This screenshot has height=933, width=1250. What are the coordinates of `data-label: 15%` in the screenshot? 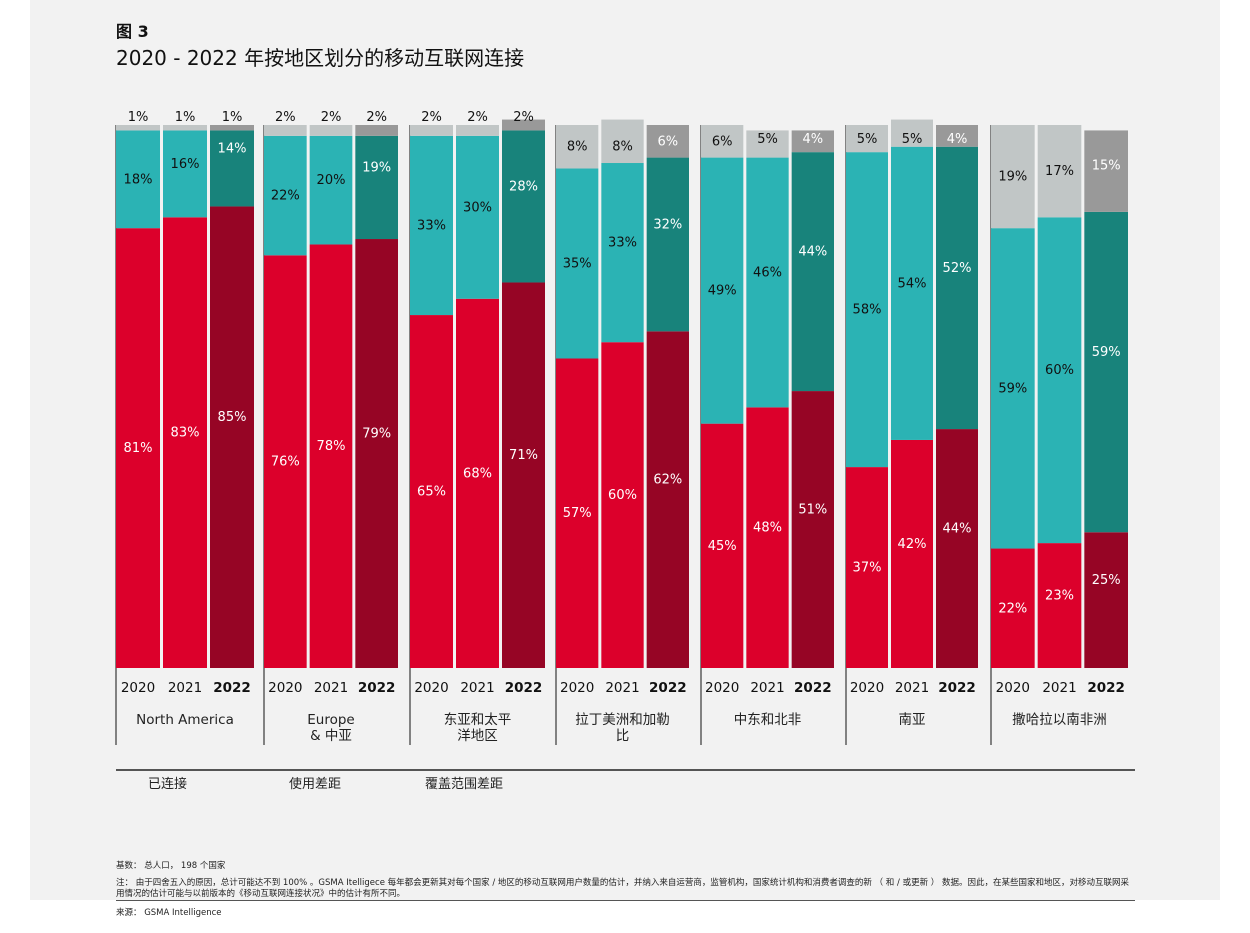 It's located at (1106, 166).